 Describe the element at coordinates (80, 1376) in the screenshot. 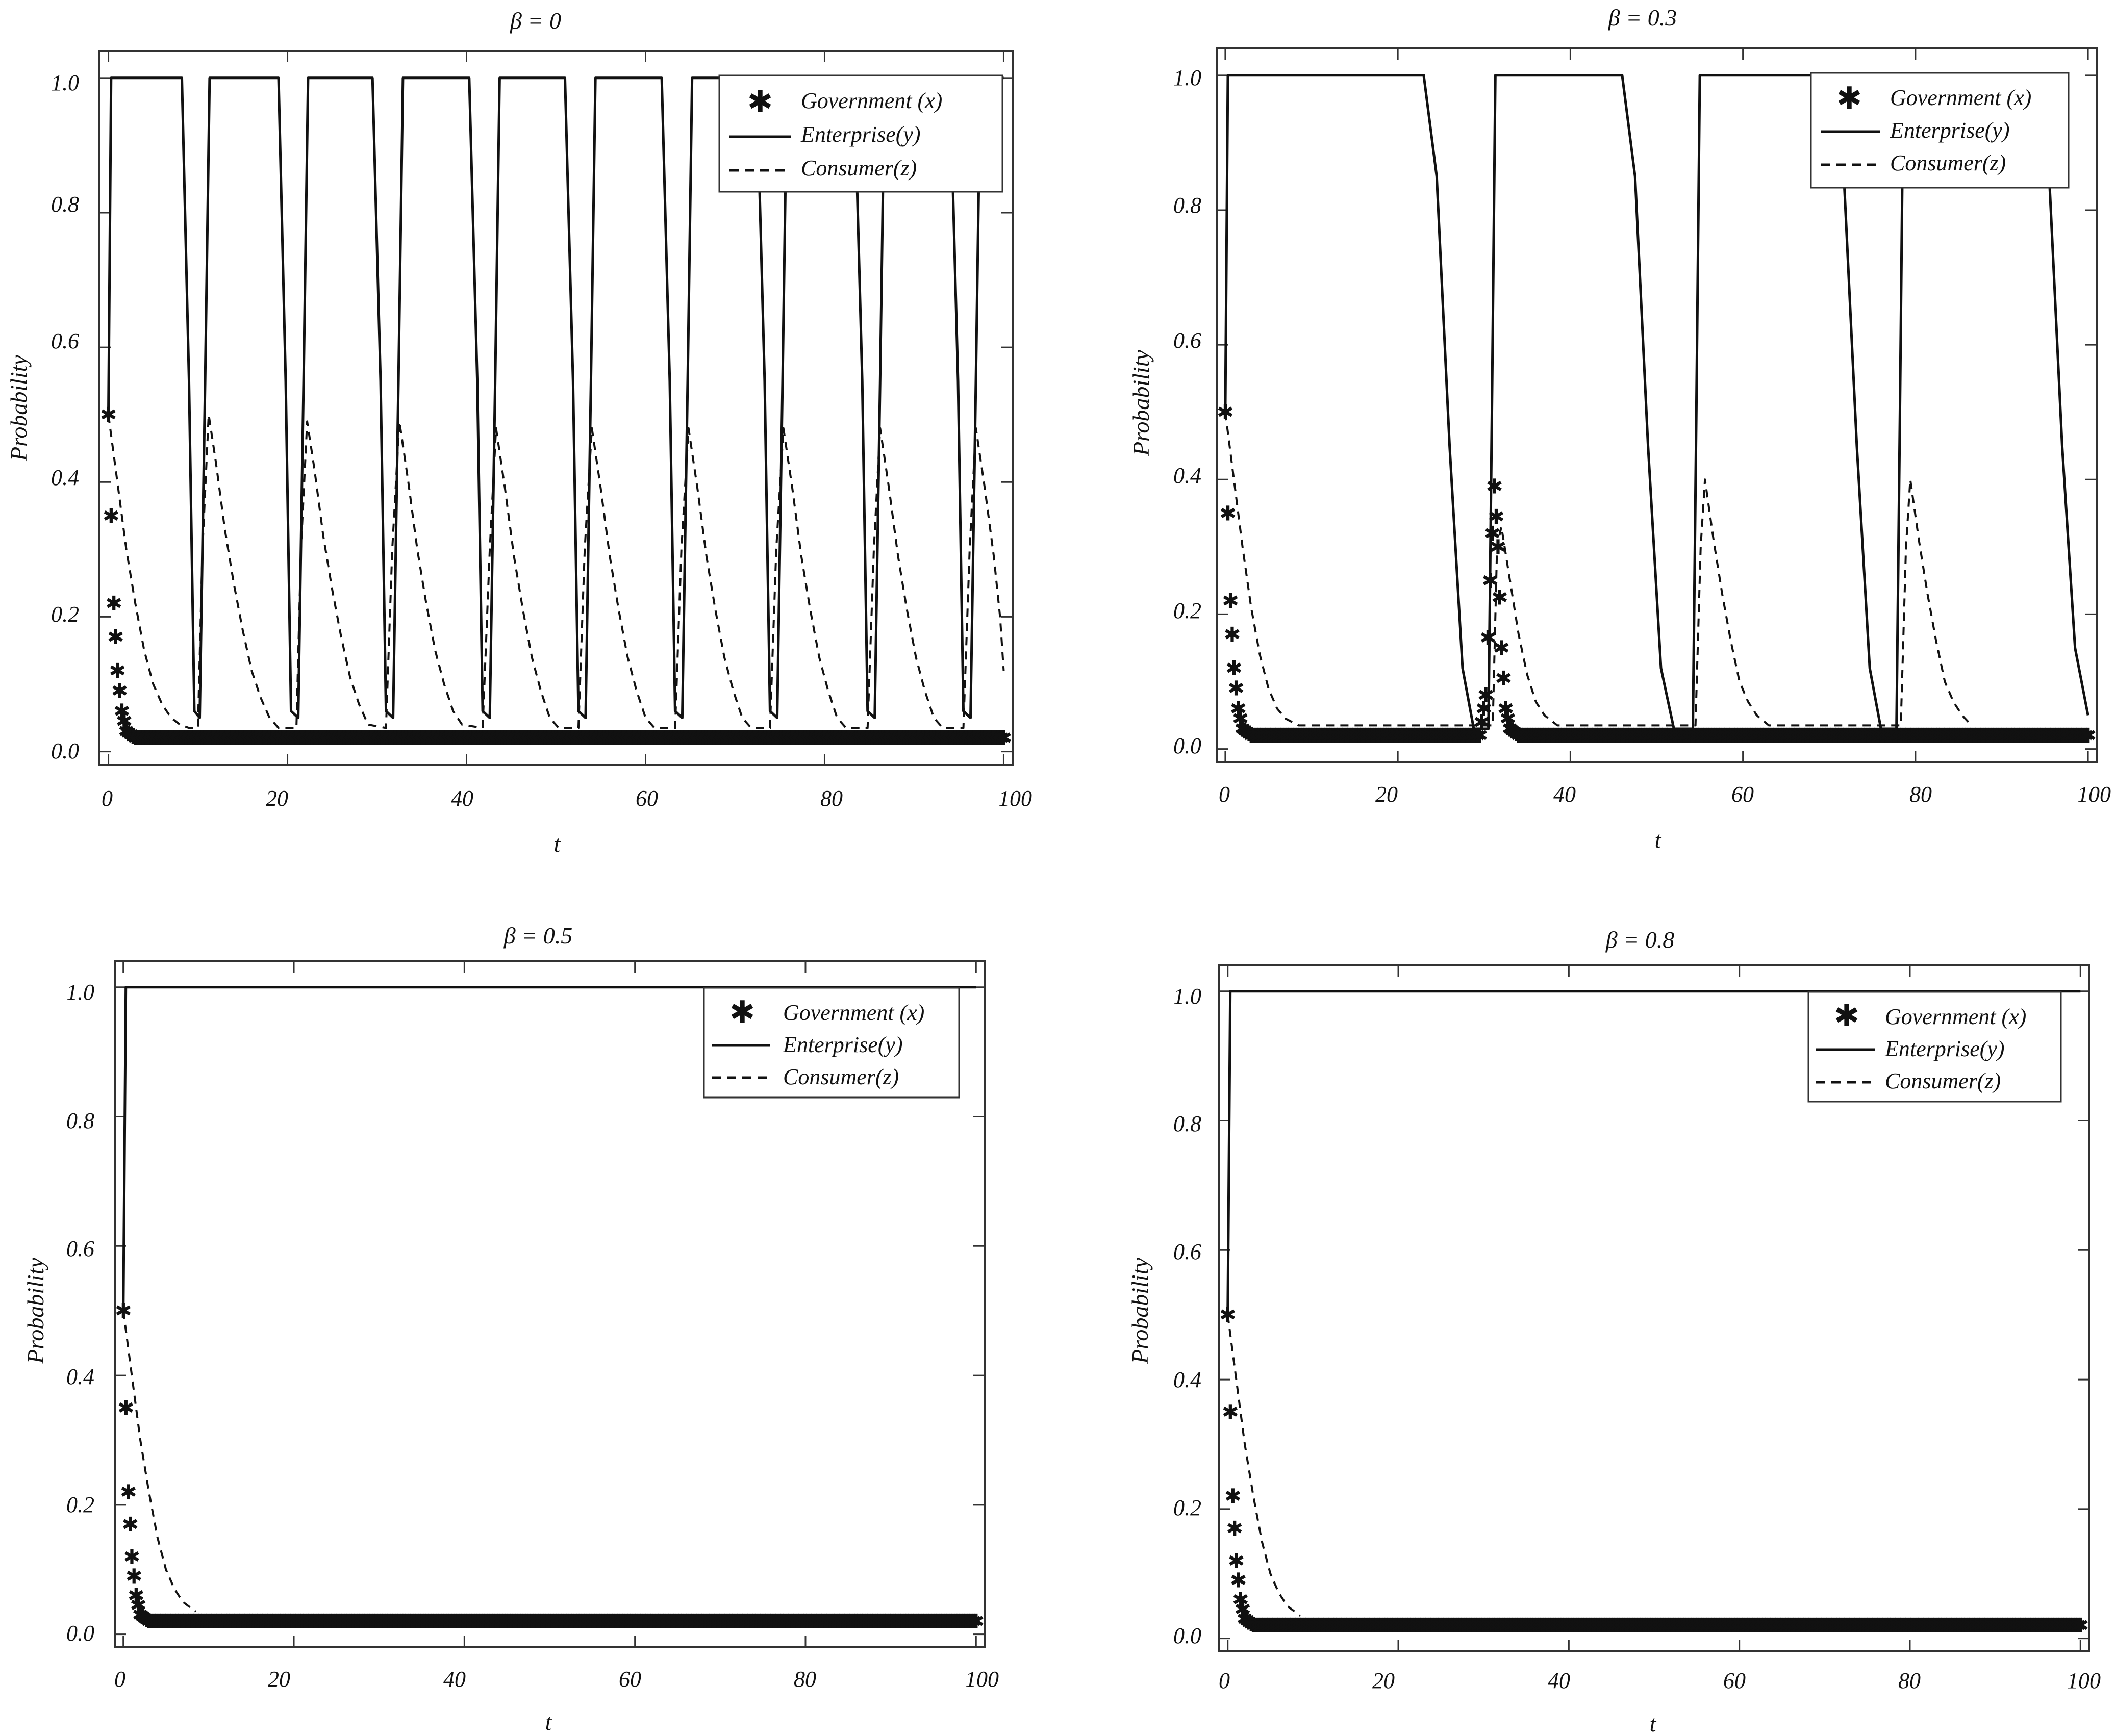

I see `y-tick-label: 0.4` at that location.